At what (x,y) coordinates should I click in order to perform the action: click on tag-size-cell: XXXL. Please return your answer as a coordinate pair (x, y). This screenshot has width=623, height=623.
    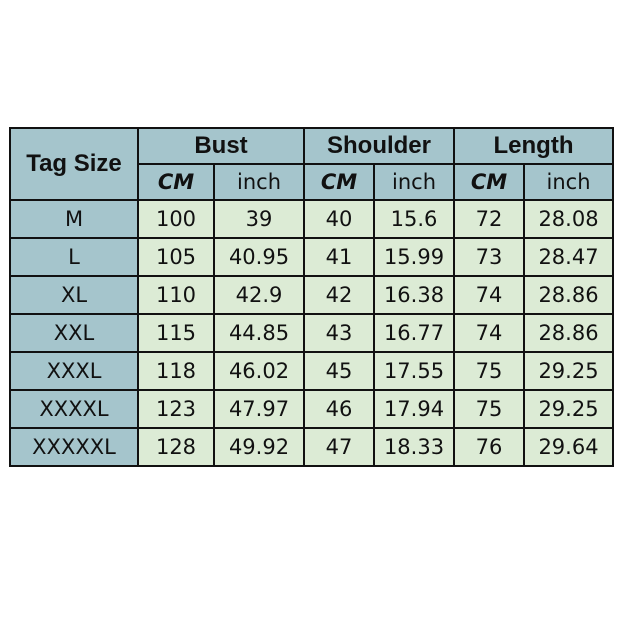
    Looking at the image, I should click on (74, 371).